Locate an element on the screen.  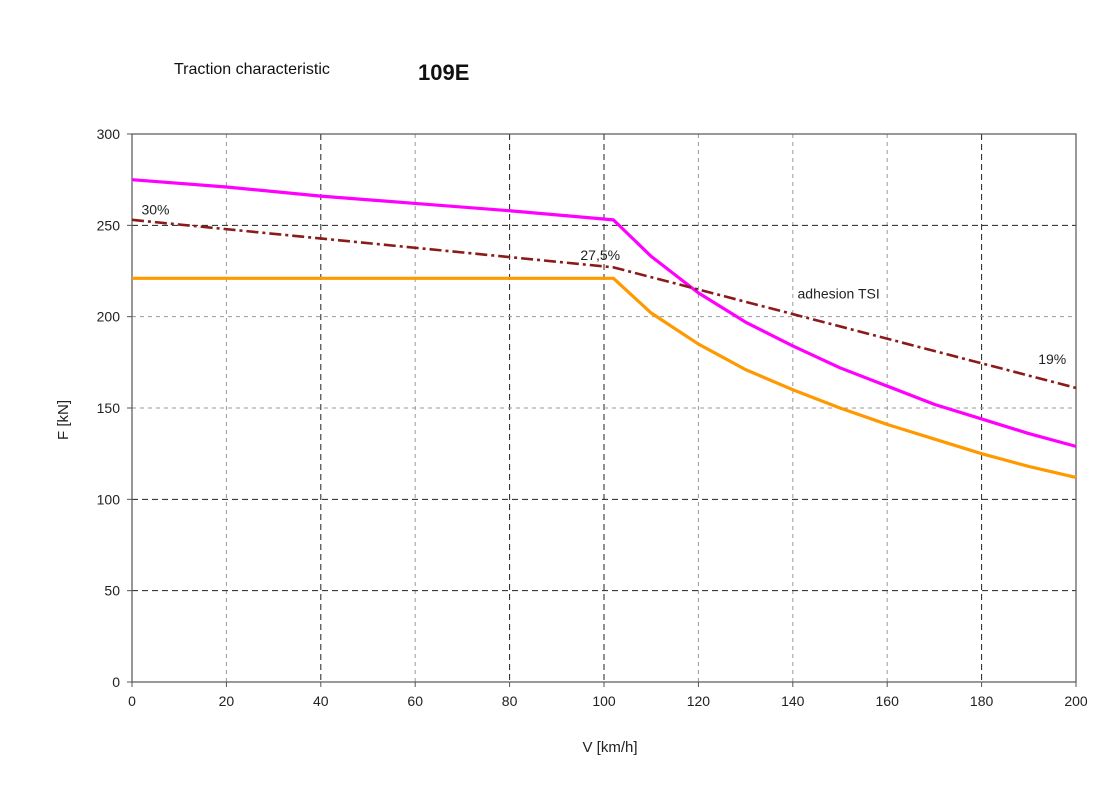
x-tick-label-160: 160 is located at coordinates (888, 701).